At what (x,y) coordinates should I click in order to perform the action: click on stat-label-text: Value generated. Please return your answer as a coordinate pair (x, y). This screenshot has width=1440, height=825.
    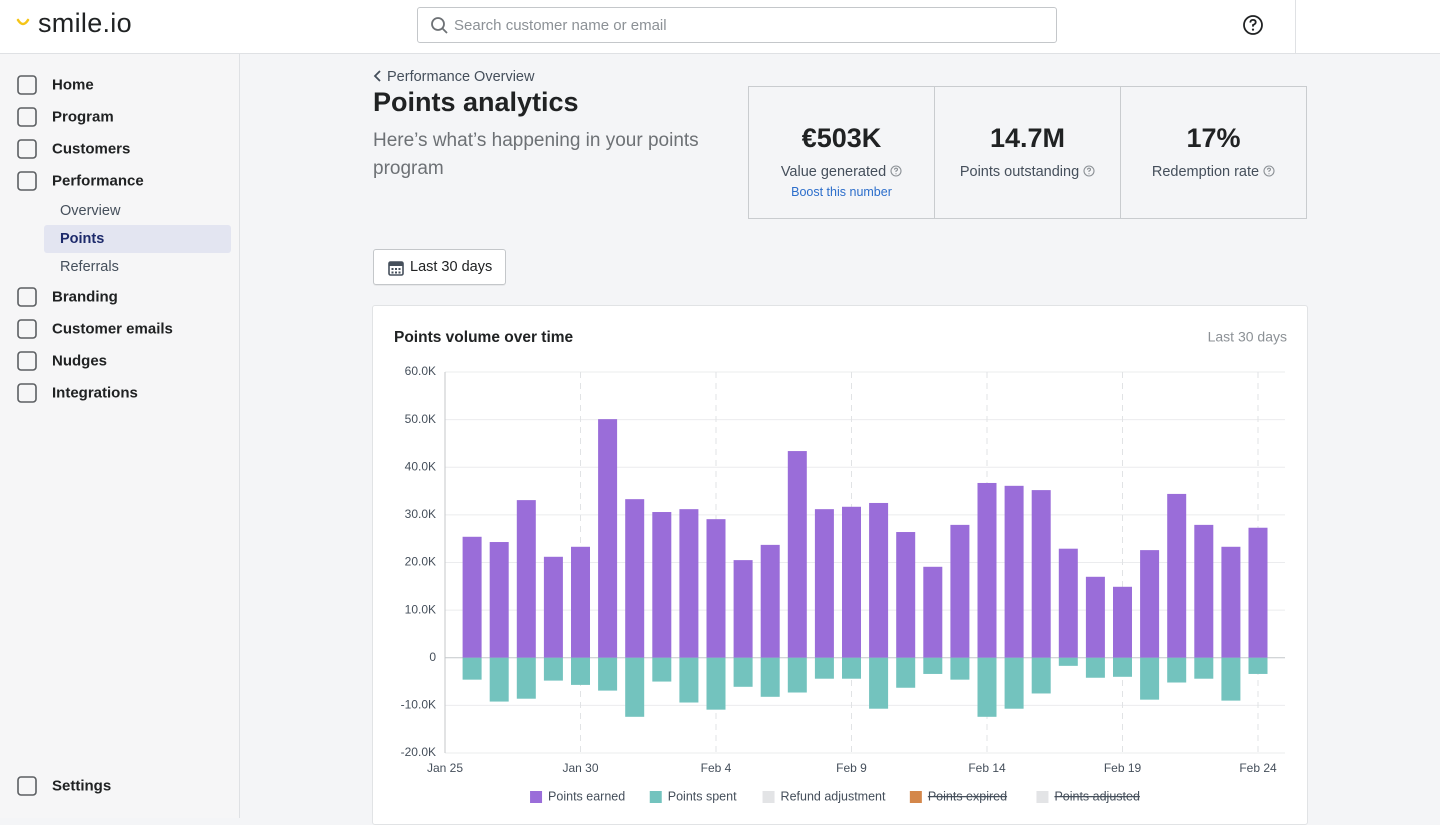
    Looking at the image, I should click on (833, 172).